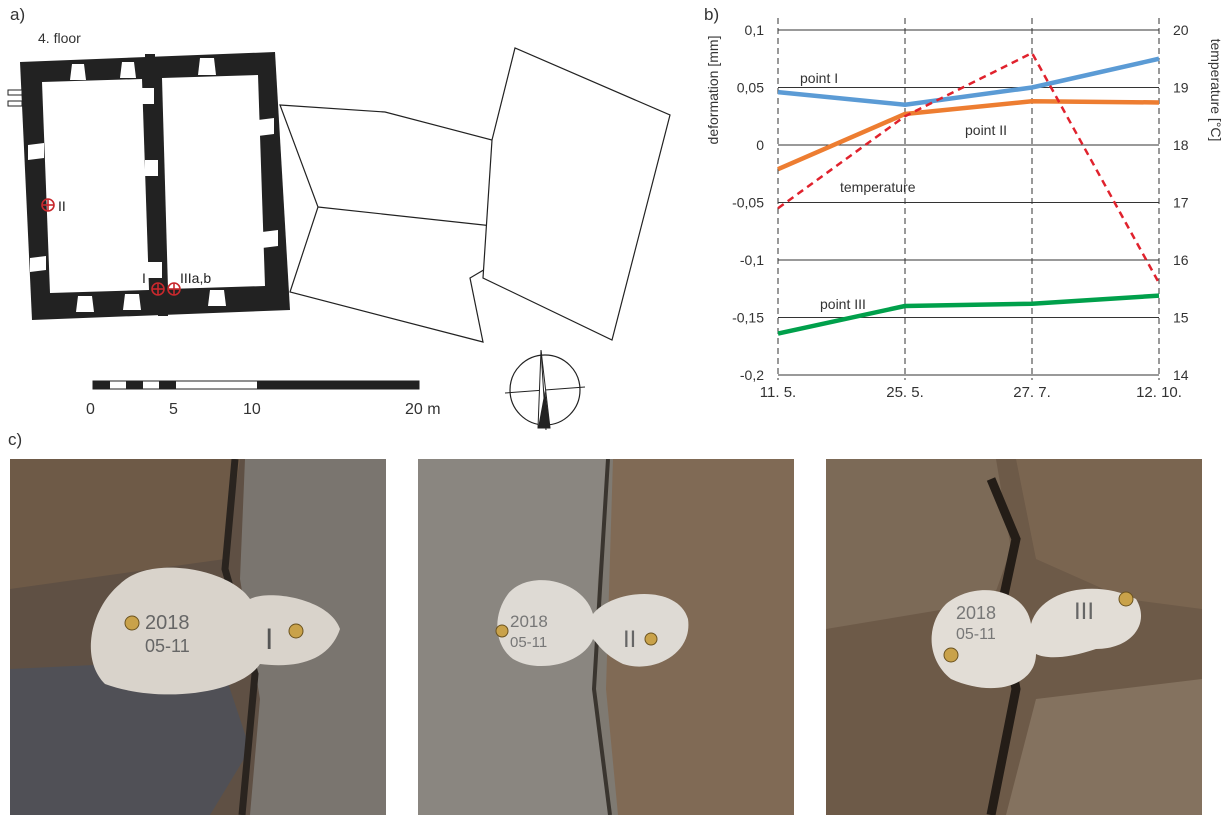 The height and width of the screenshot is (815, 1221). I want to click on photo-gauge-II: 2018 05-11 II, so click(606, 637).